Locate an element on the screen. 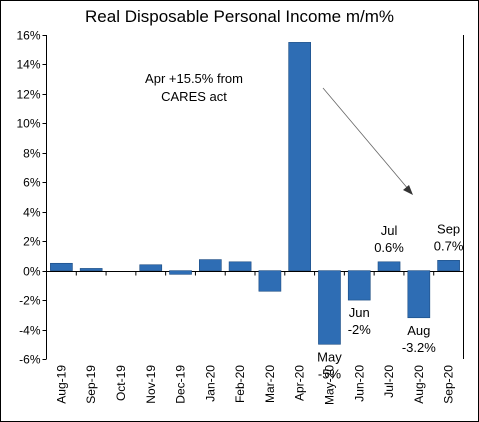  y-tick-label: -4% is located at coordinates (30, 331).